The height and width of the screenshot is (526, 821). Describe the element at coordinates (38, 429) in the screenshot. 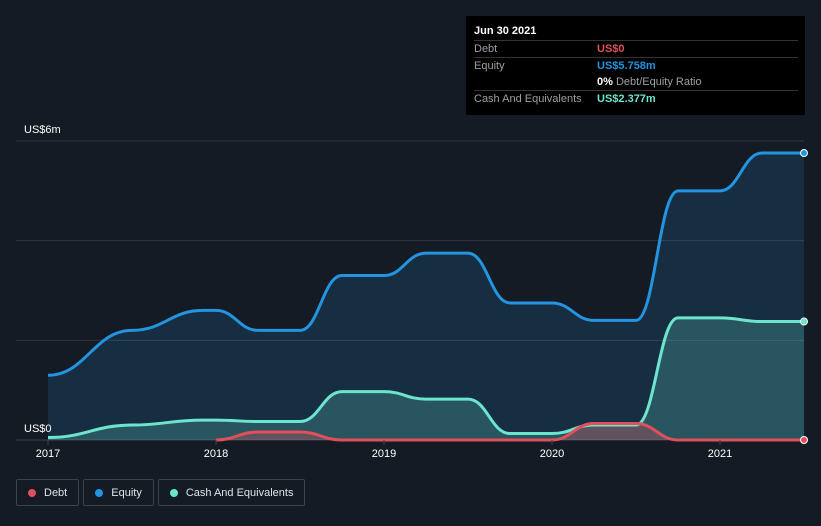

I see `y-axis-bottom-label: US$0` at that location.